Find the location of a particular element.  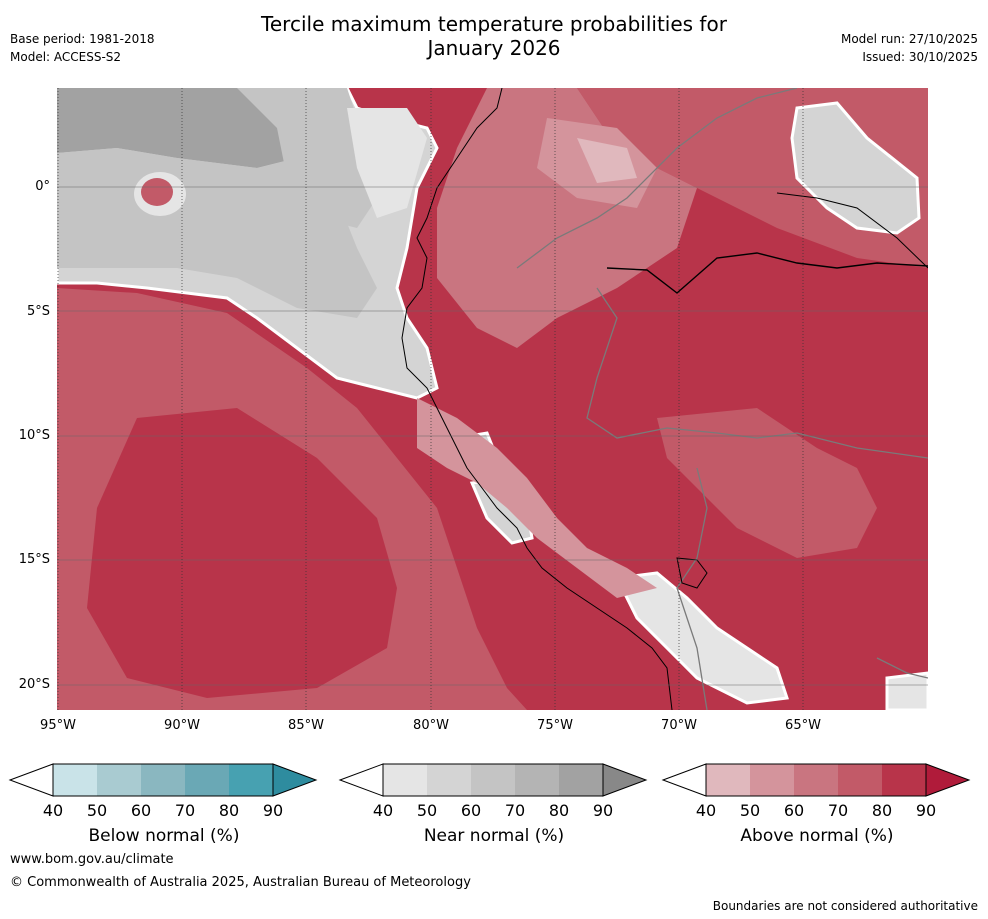

lon-label-70w: 70°W is located at coordinates (679, 725).